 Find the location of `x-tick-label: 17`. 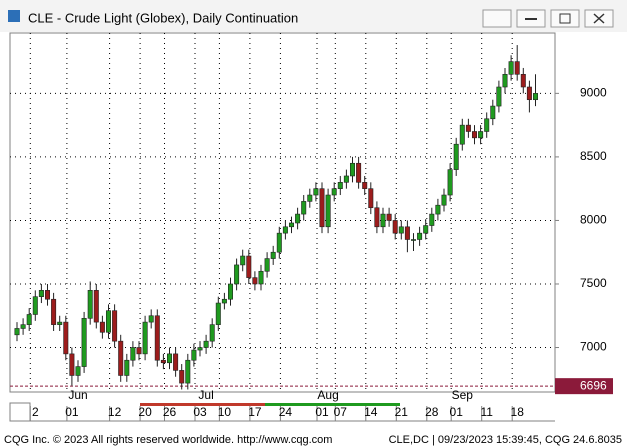

x-tick-label: 17 is located at coordinates (255, 412).